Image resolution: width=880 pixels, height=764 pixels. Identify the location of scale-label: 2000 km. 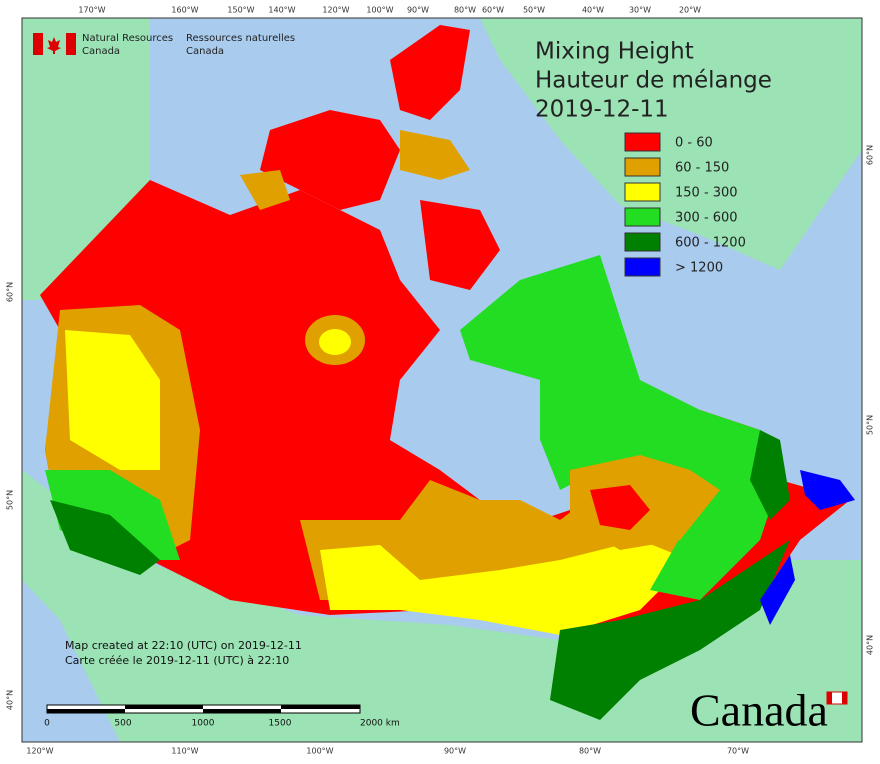
(380, 724).